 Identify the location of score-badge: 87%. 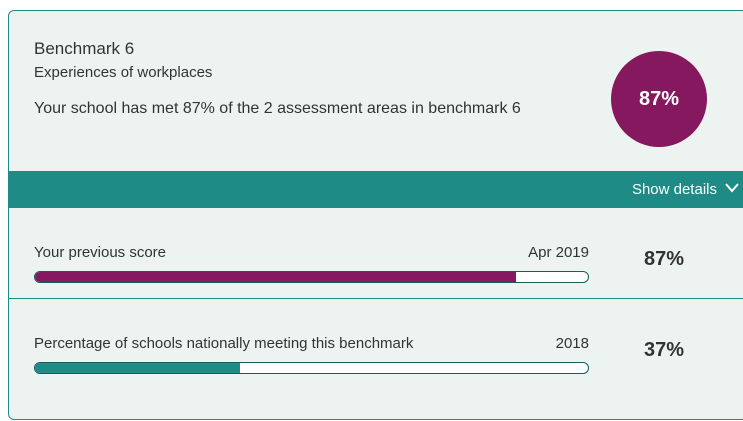
(659, 99).